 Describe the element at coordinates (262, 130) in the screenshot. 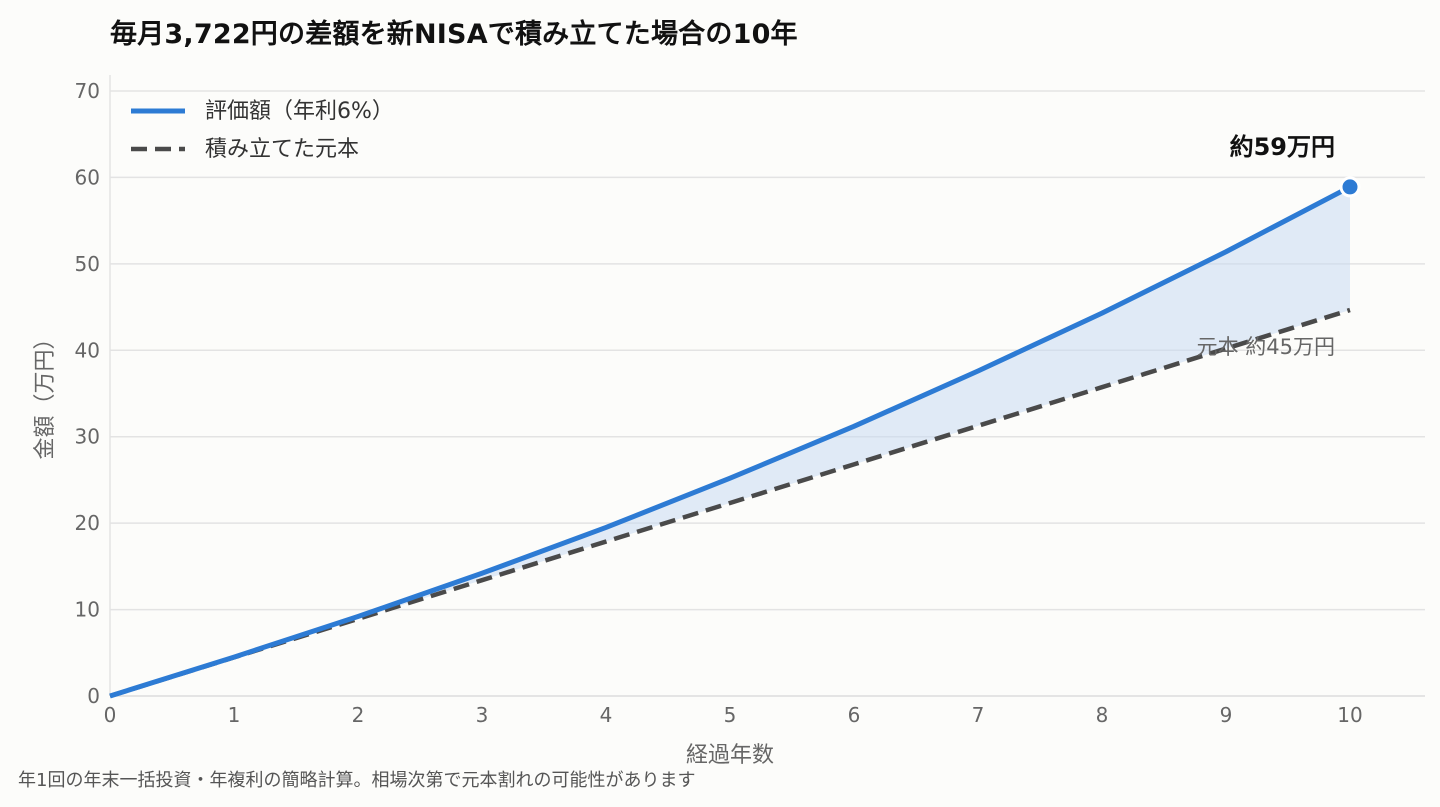

I see `legend: 評価額（年利6%） 積み立てた元本` at that location.